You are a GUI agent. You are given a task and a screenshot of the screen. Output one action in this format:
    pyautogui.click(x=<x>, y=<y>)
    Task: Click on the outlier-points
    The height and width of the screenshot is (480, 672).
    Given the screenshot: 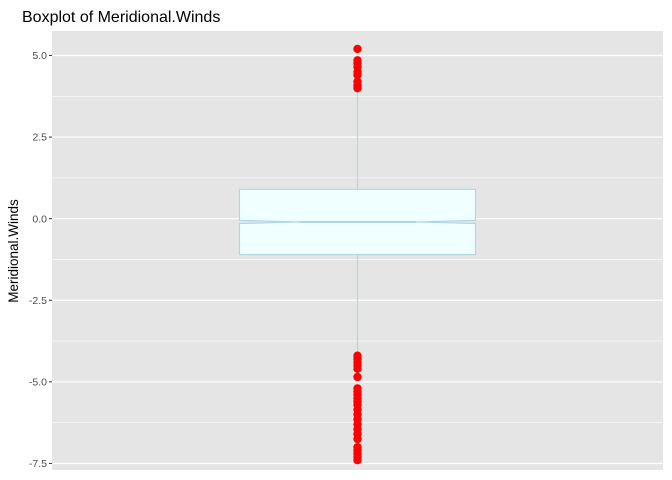 What is the action you would take?
    pyautogui.click(x=357, y=254)
    